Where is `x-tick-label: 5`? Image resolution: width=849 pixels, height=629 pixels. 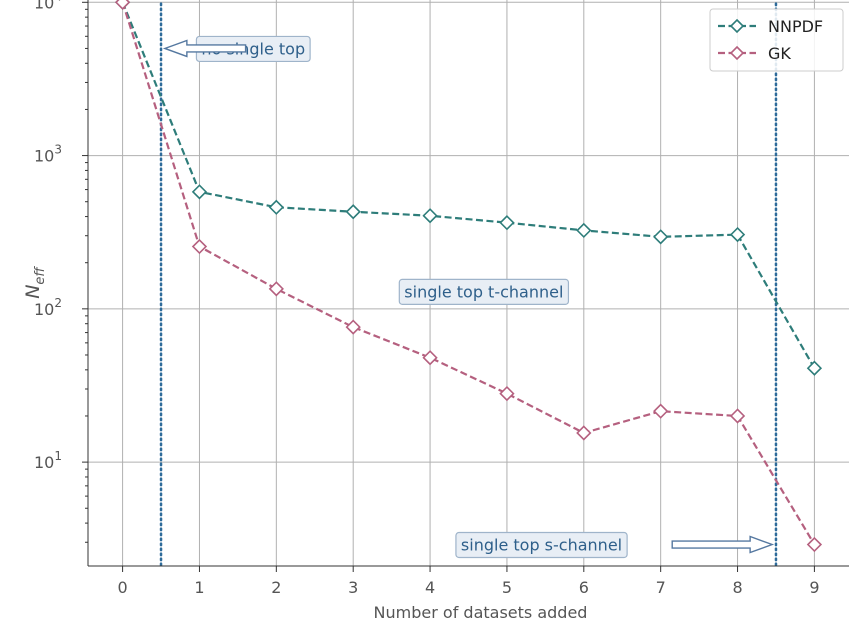 x-tick-label: 5 is located at coordinates (507, 587).